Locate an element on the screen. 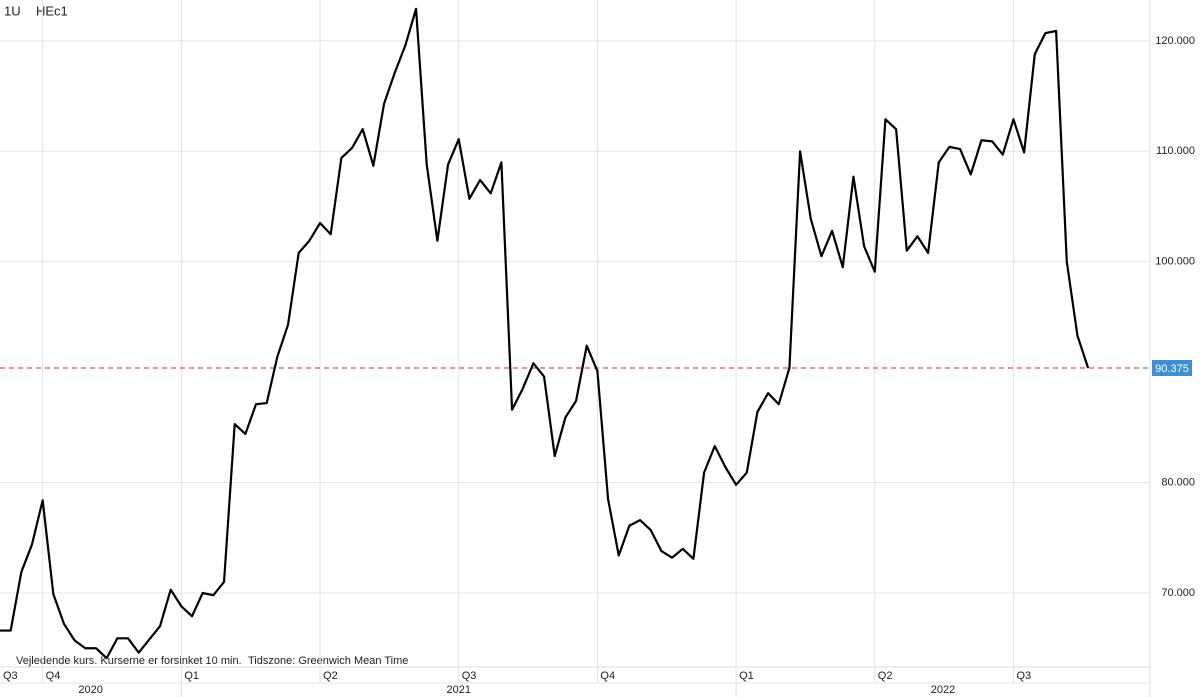 The image size is (1200, 697). year-label: 2021 is located at coordinates (458, 690).